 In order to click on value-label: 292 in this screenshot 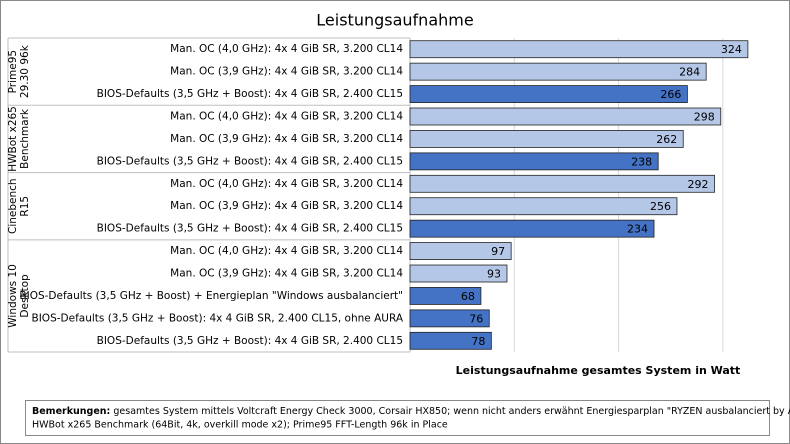, I will do `click(698, 184)`.